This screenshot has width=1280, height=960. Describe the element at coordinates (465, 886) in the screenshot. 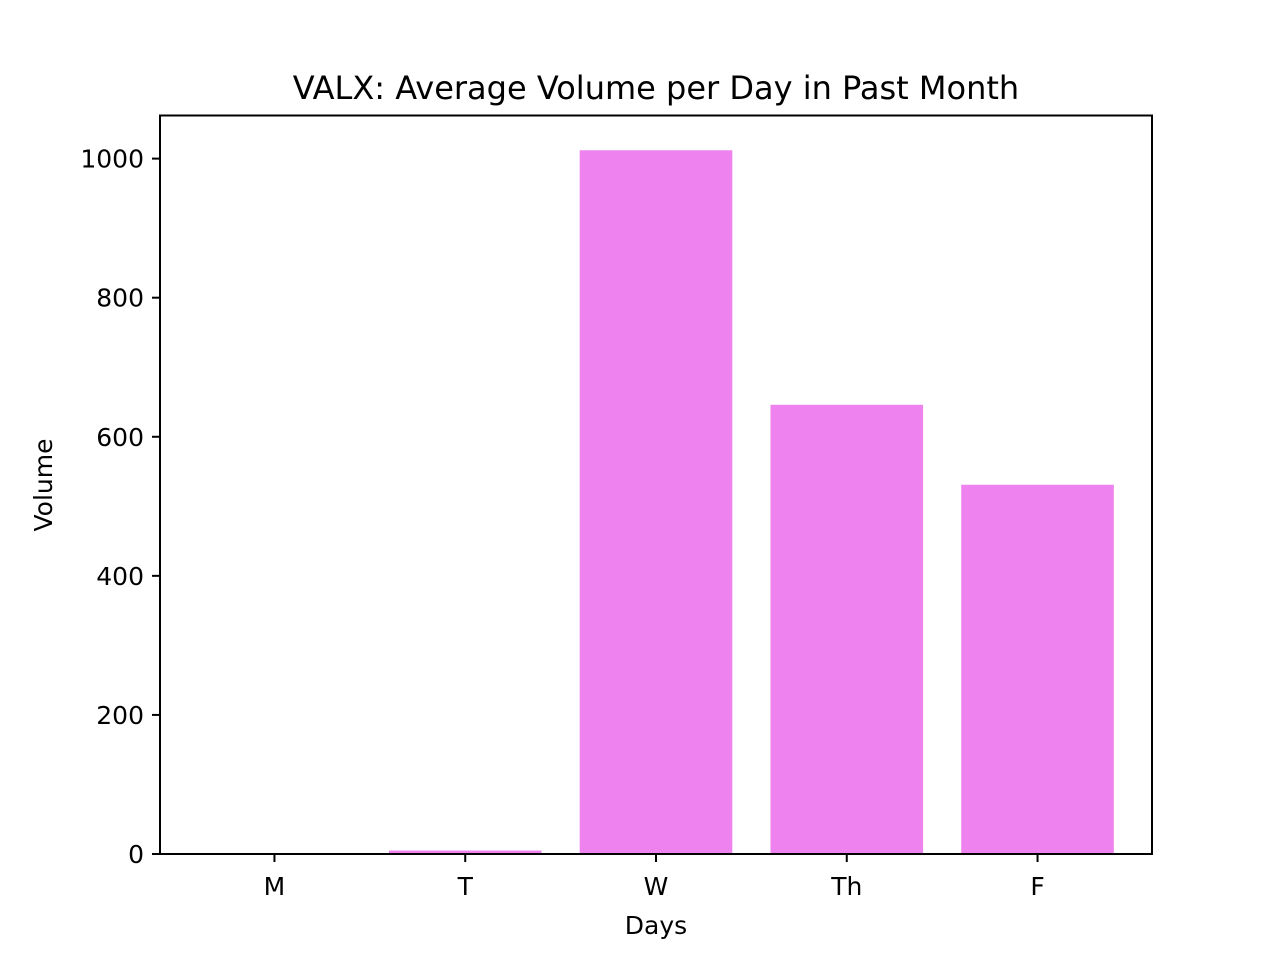

I see `x-tick-label: T` at that location.